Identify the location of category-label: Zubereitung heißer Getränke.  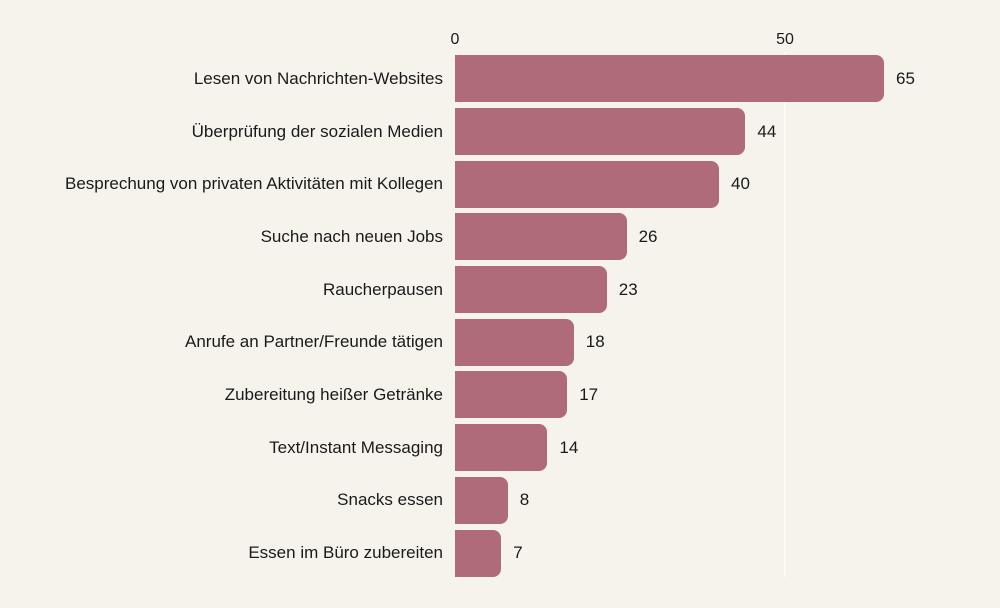
(333, 394).